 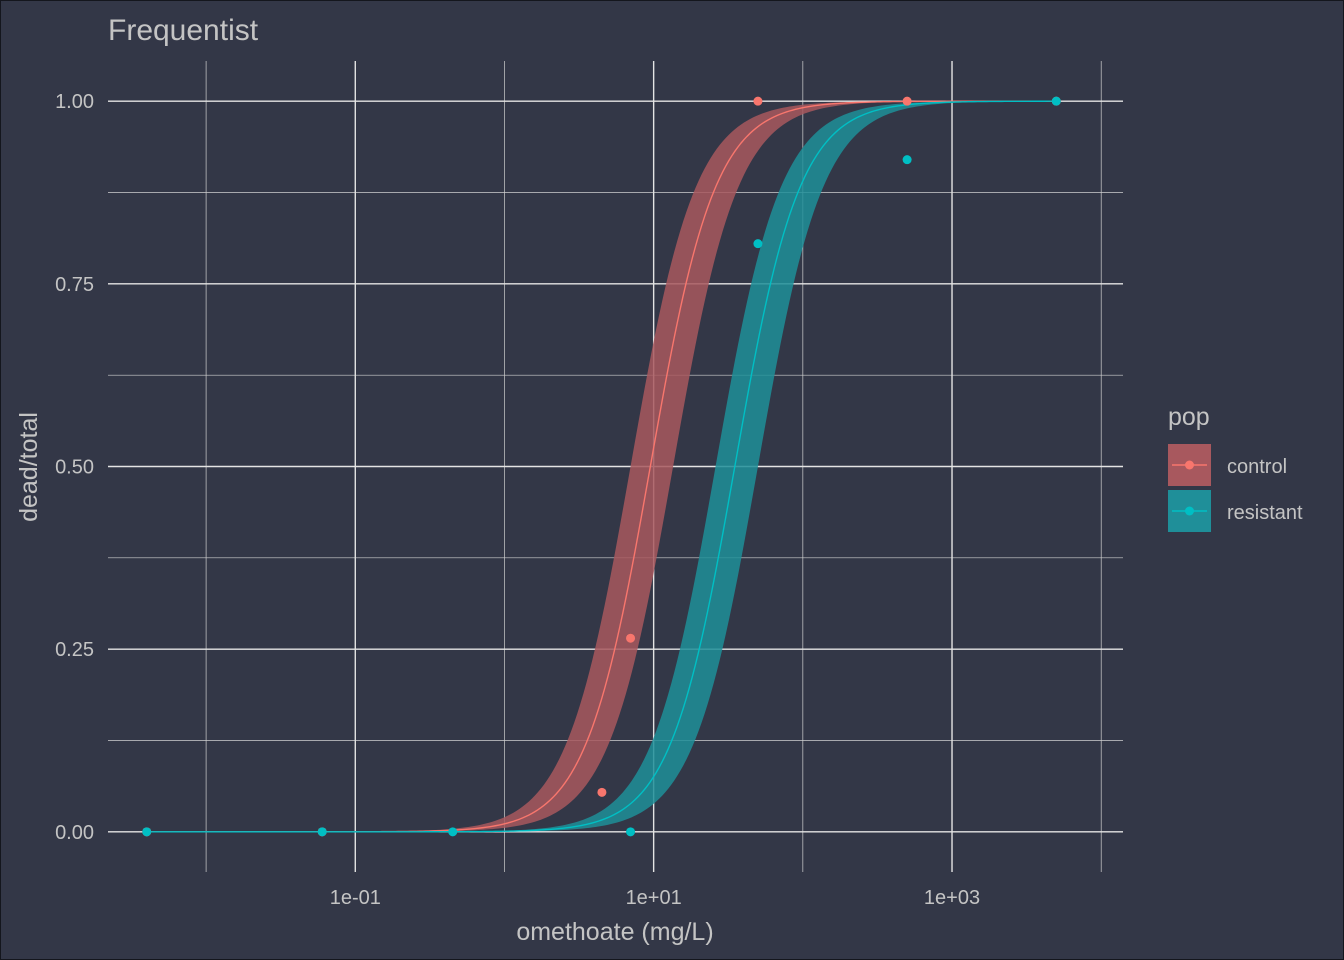 What do you see at coordinates (74, 102) in the screenshot?
I see `y-tick-label: 1.00` at bounding box center [74, 102].